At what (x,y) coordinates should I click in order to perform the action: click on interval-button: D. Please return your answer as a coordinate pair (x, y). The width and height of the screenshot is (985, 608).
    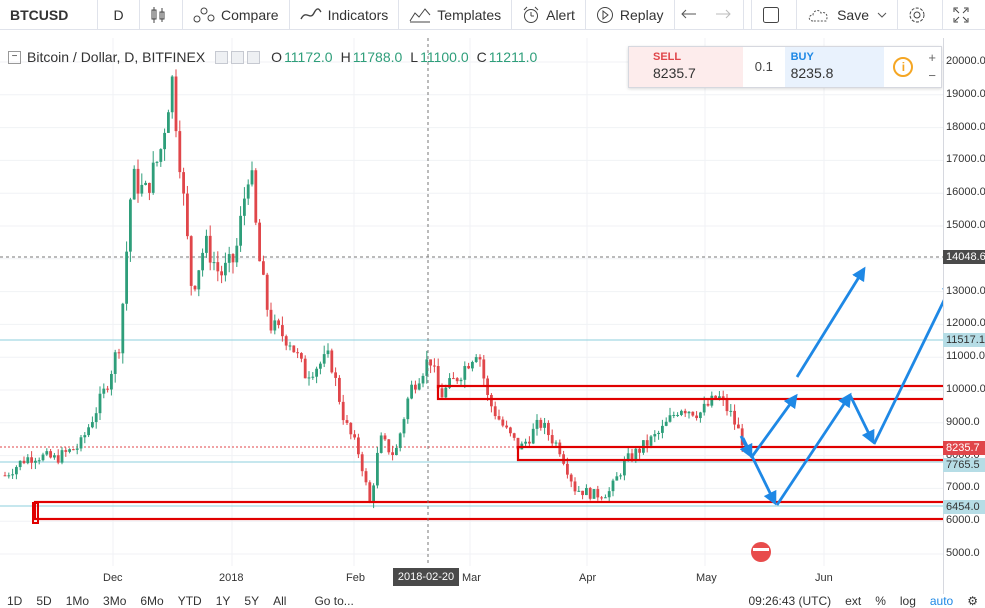
    Looking at the image, I should click on (119, 15).